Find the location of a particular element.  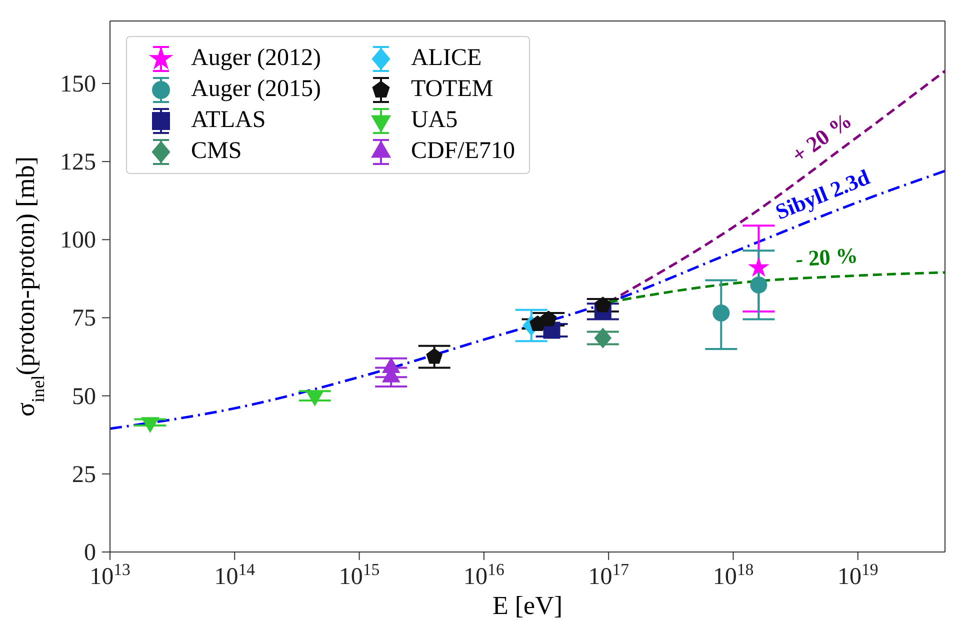

x-tick-label: 10$^{18}$ is located at coordinates (733, 575).